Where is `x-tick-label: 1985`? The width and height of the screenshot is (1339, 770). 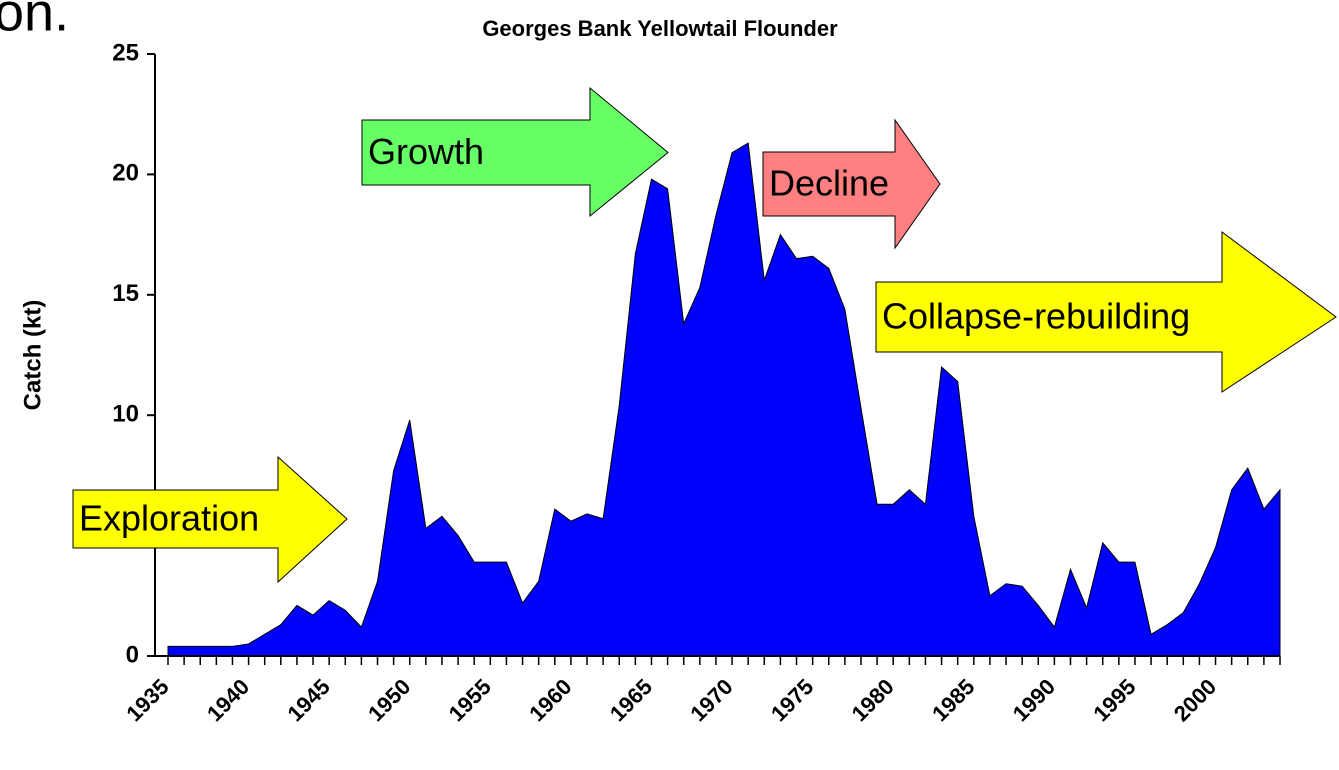
x-tick-label: 1985 is located at coordinates (953, 700).